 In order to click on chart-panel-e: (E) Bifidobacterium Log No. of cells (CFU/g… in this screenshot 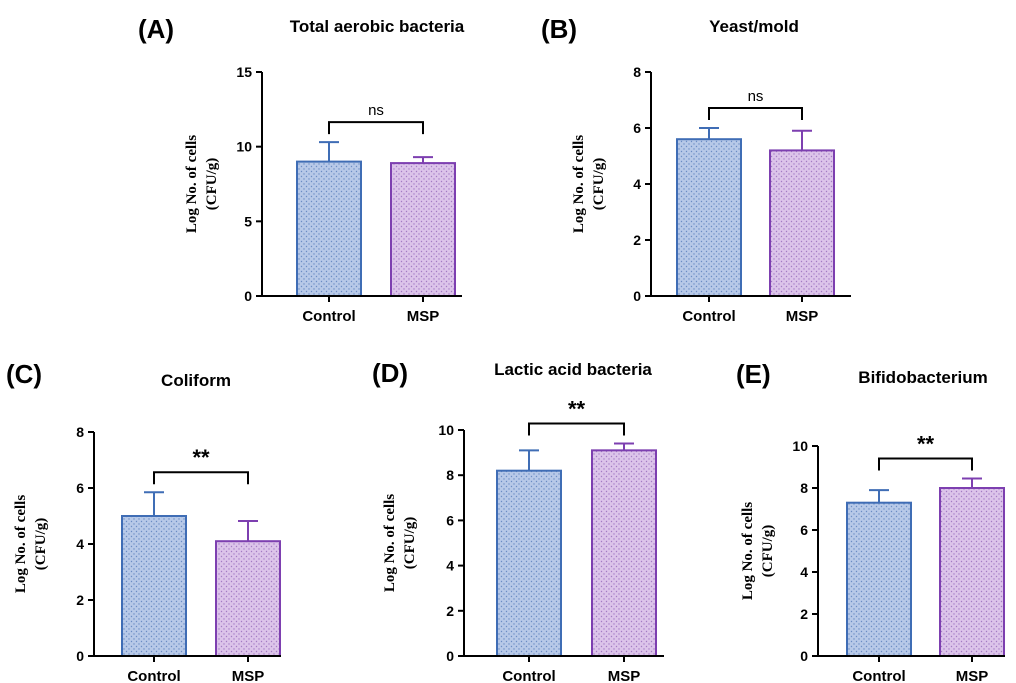, I will do `click(870, 521)`.